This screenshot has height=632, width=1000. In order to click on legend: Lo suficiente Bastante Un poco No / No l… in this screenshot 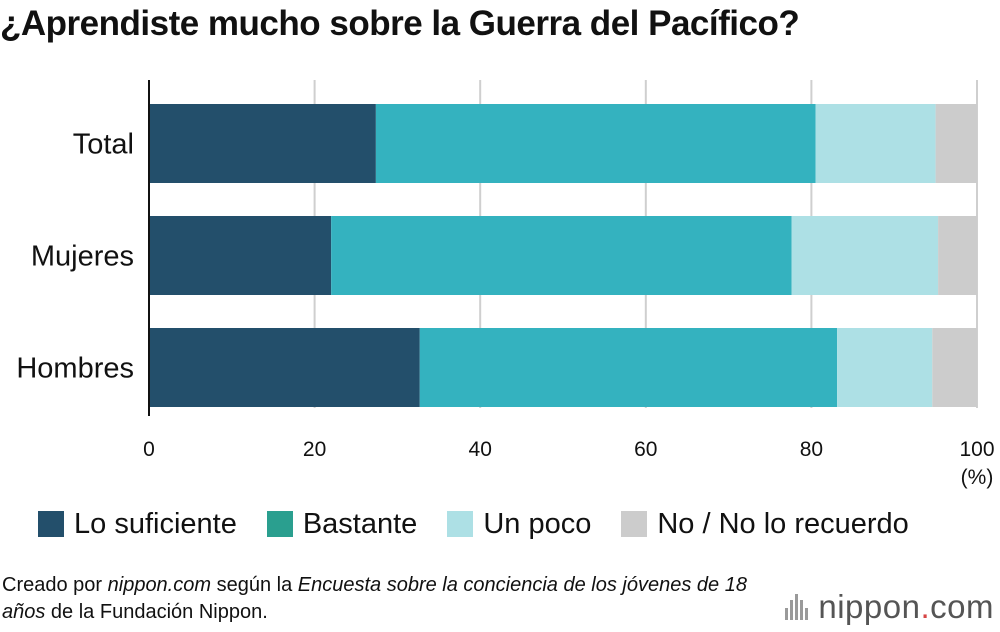, I will do `click(488, 524)`.